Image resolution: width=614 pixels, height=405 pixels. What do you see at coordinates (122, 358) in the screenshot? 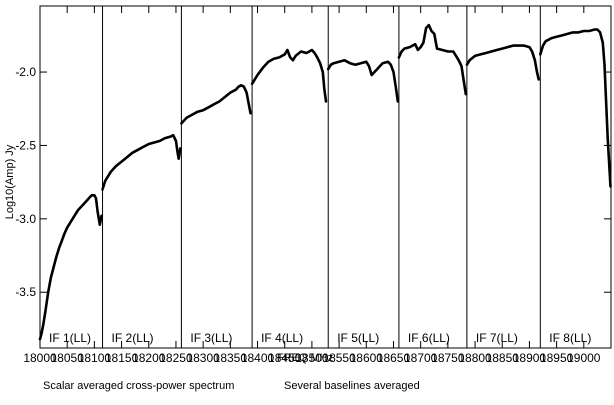
I see `x-tick-label-1-0: 18150` at bounding box center [122, 358].